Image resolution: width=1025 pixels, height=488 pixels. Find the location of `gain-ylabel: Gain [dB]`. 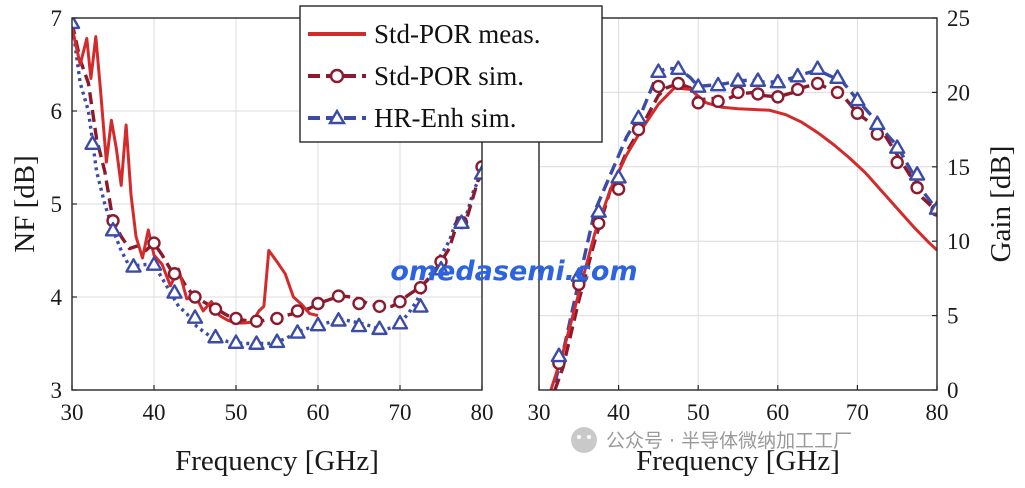

gain-ylabel: Gain [dB] is located at coordinates (1001, 204).